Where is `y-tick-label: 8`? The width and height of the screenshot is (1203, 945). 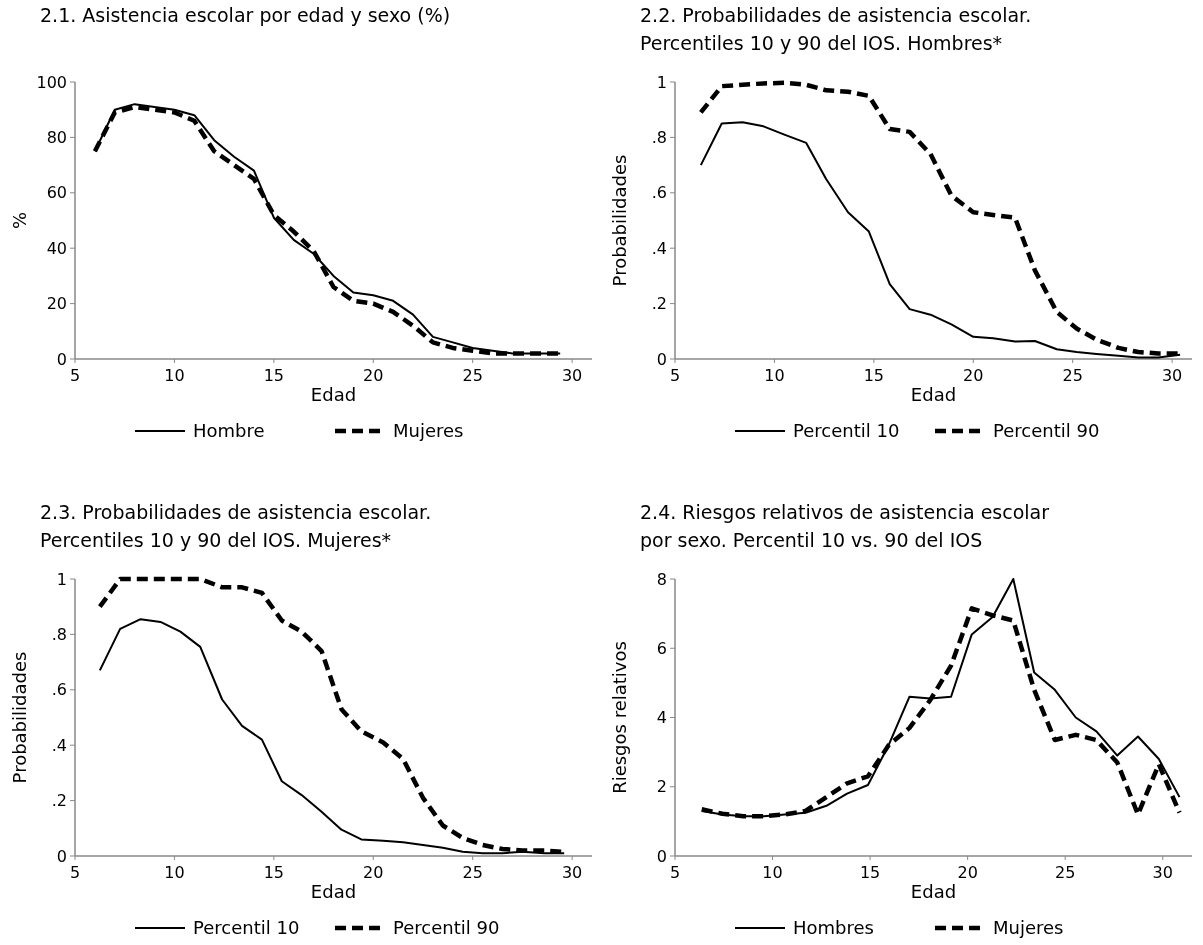
y-tick-label: 8 is located at coordinates (661, 579).